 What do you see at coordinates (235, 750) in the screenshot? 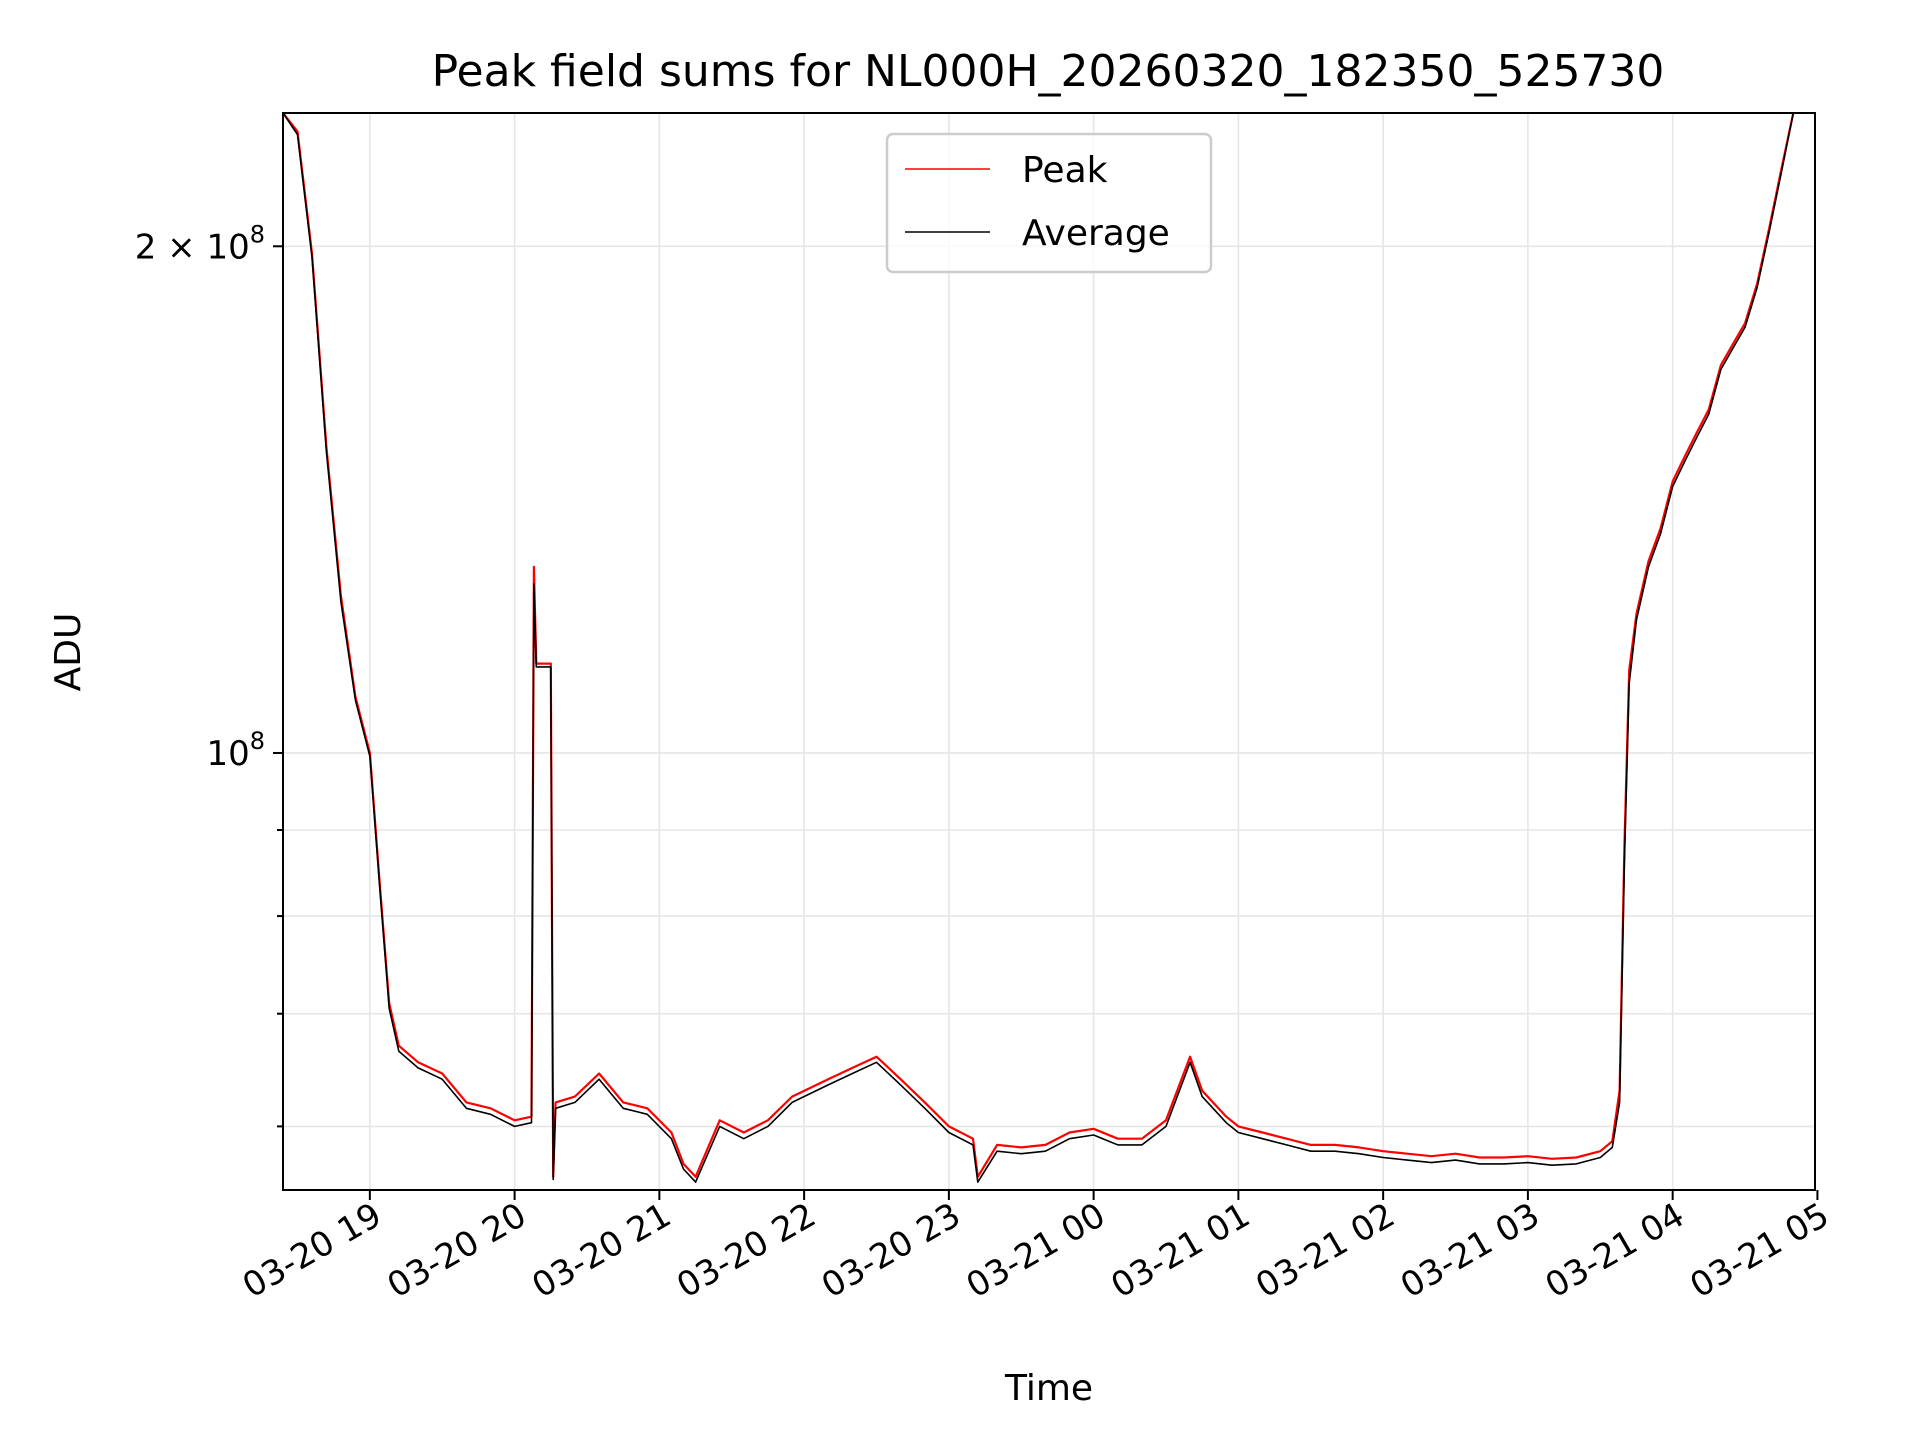
I see `y-tick-label: 108` at bounding box center [235, 750].